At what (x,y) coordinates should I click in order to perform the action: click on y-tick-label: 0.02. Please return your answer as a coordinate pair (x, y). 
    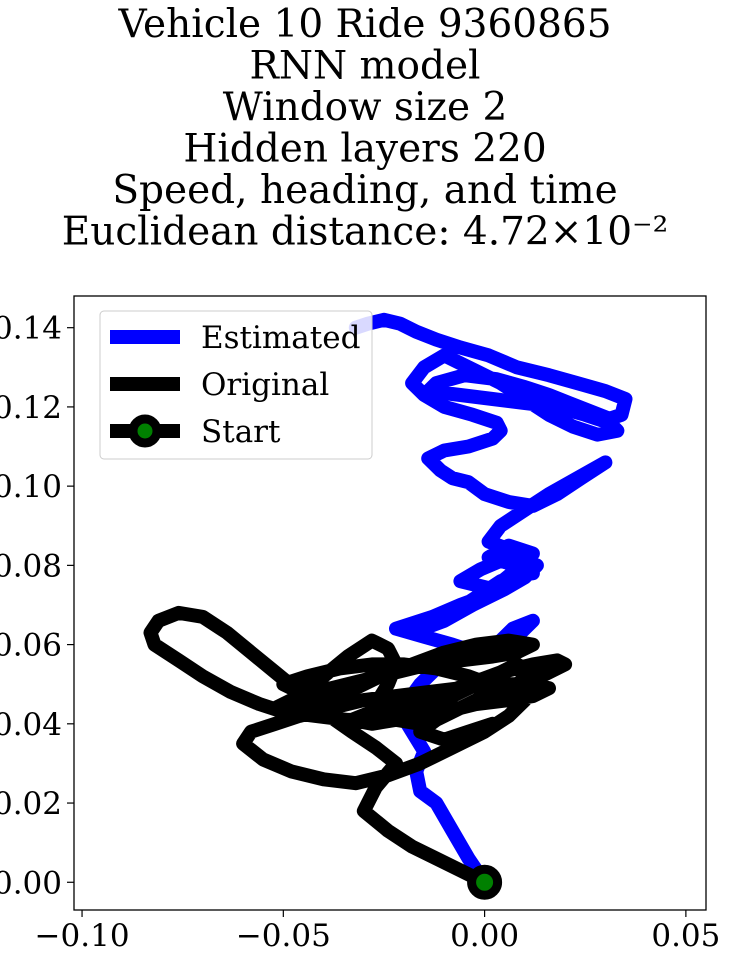
    Looking at the image, I should click on (31, 804).